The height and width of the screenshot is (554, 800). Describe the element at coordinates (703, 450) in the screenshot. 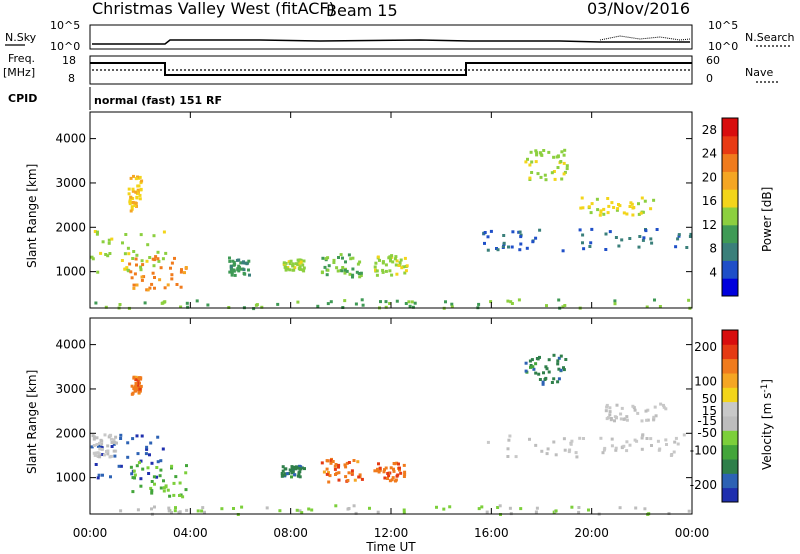

I see `colorbar-tick: -100` at that location.